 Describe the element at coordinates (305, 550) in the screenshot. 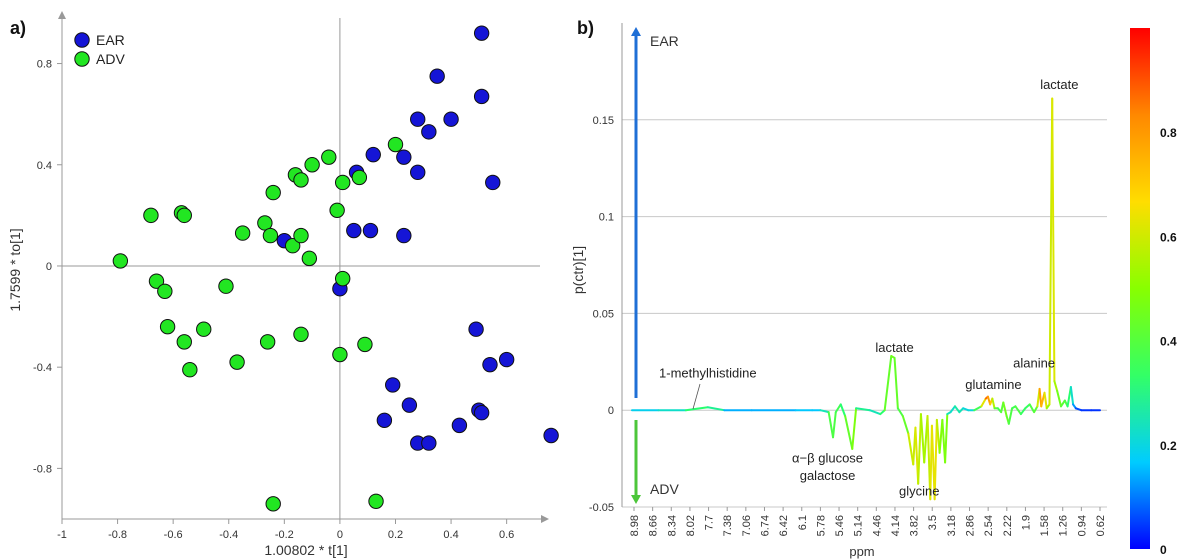

I see `scatter-x-axis-label: 1.00802 * t[1]` at that location.